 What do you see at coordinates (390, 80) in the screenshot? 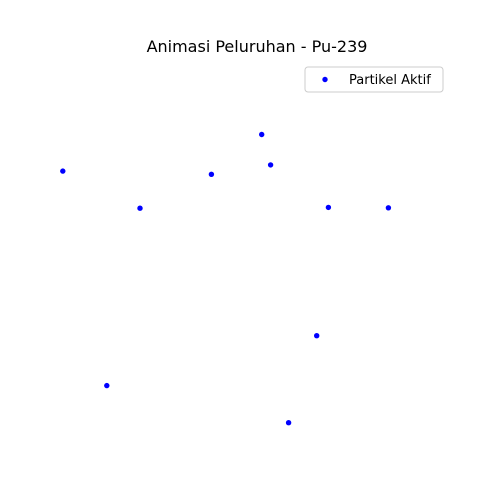
I see `legend-label: Partikel Aktif` at bounding box center [390, 80].